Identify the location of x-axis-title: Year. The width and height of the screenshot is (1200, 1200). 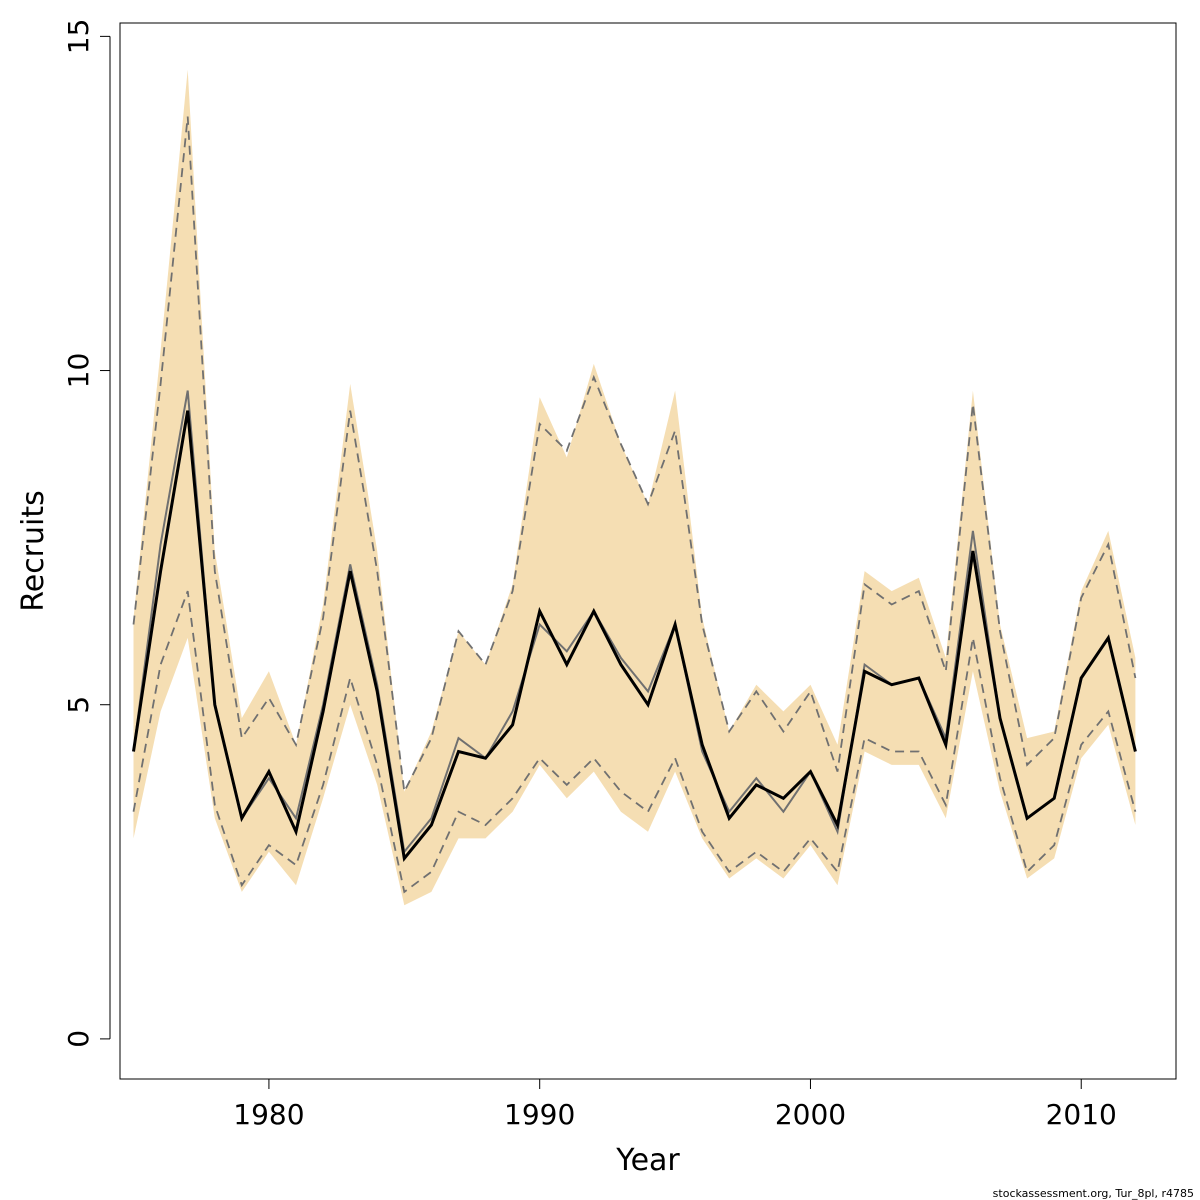
(647, 1160).